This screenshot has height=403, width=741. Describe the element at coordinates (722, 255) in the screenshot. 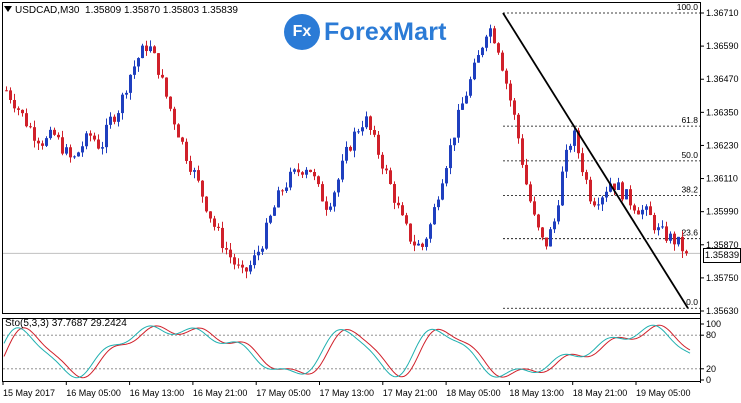

I see `current-price-badge: 1.35839` at that location.